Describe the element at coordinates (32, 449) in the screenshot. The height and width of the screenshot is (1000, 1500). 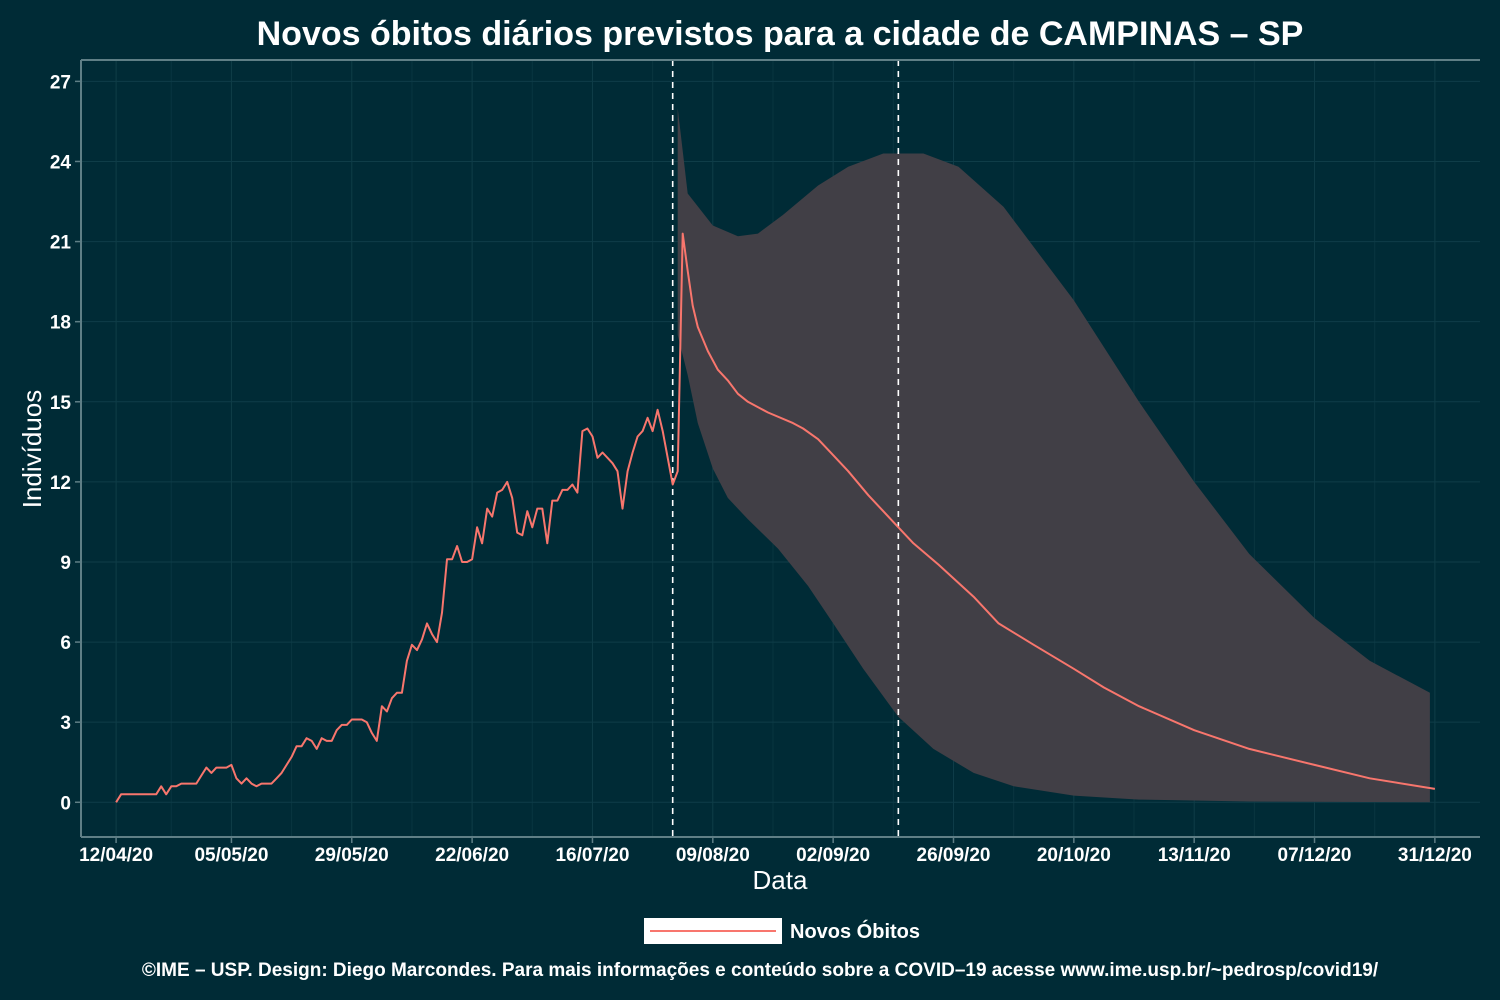
I see `y-axis-title: Indivíduos` at that location.